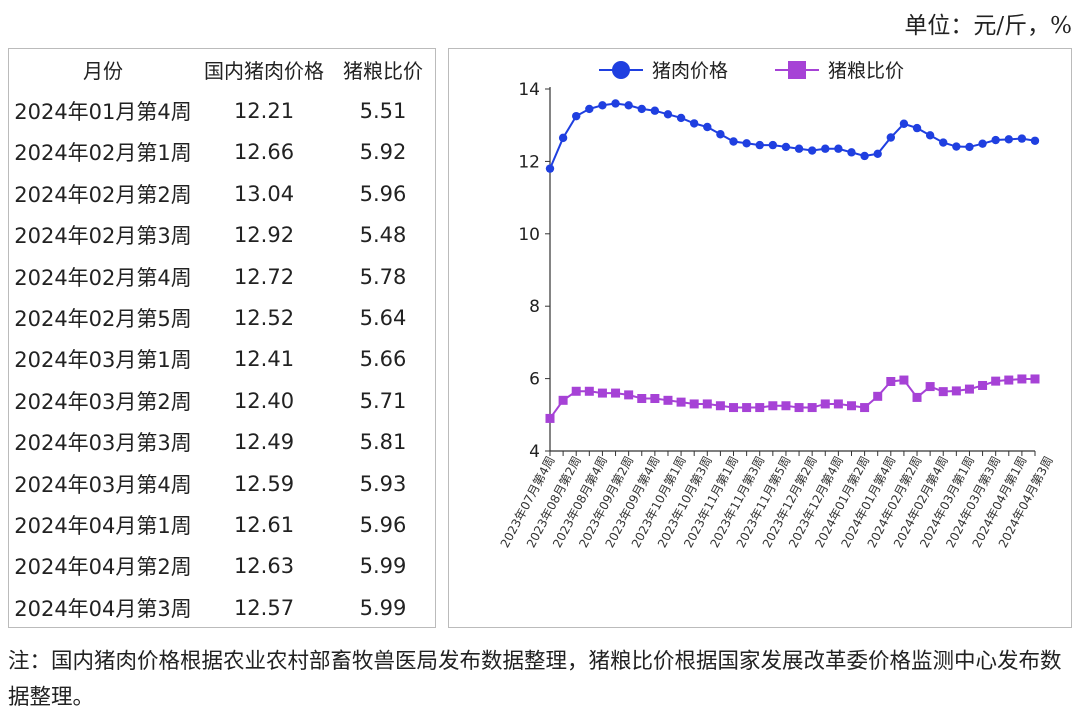 The image size is (1080, 725). What do you see at coordinates (103, 608) in the screenshot?
I see `cell-month: 2024年04月第3周` at bounding box center [103, 608].